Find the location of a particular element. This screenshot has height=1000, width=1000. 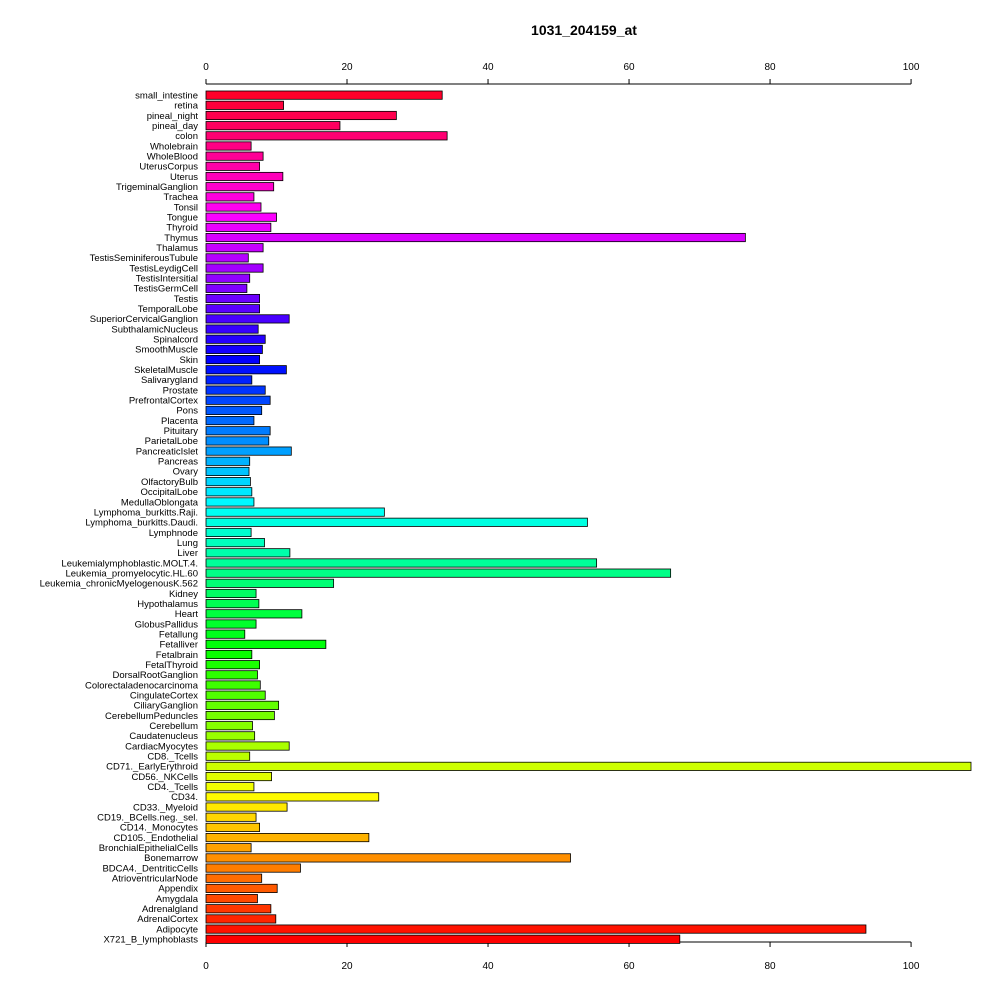

category-label-56: FetalThyroid is located at coordinates (171, 665).